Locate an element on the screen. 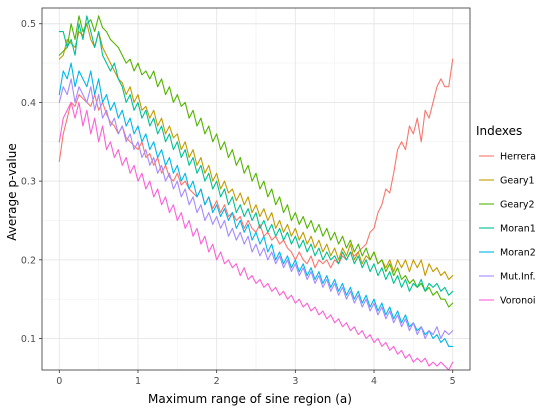  legend-label: Mut.Inf. is located at coordinates (517, 277).